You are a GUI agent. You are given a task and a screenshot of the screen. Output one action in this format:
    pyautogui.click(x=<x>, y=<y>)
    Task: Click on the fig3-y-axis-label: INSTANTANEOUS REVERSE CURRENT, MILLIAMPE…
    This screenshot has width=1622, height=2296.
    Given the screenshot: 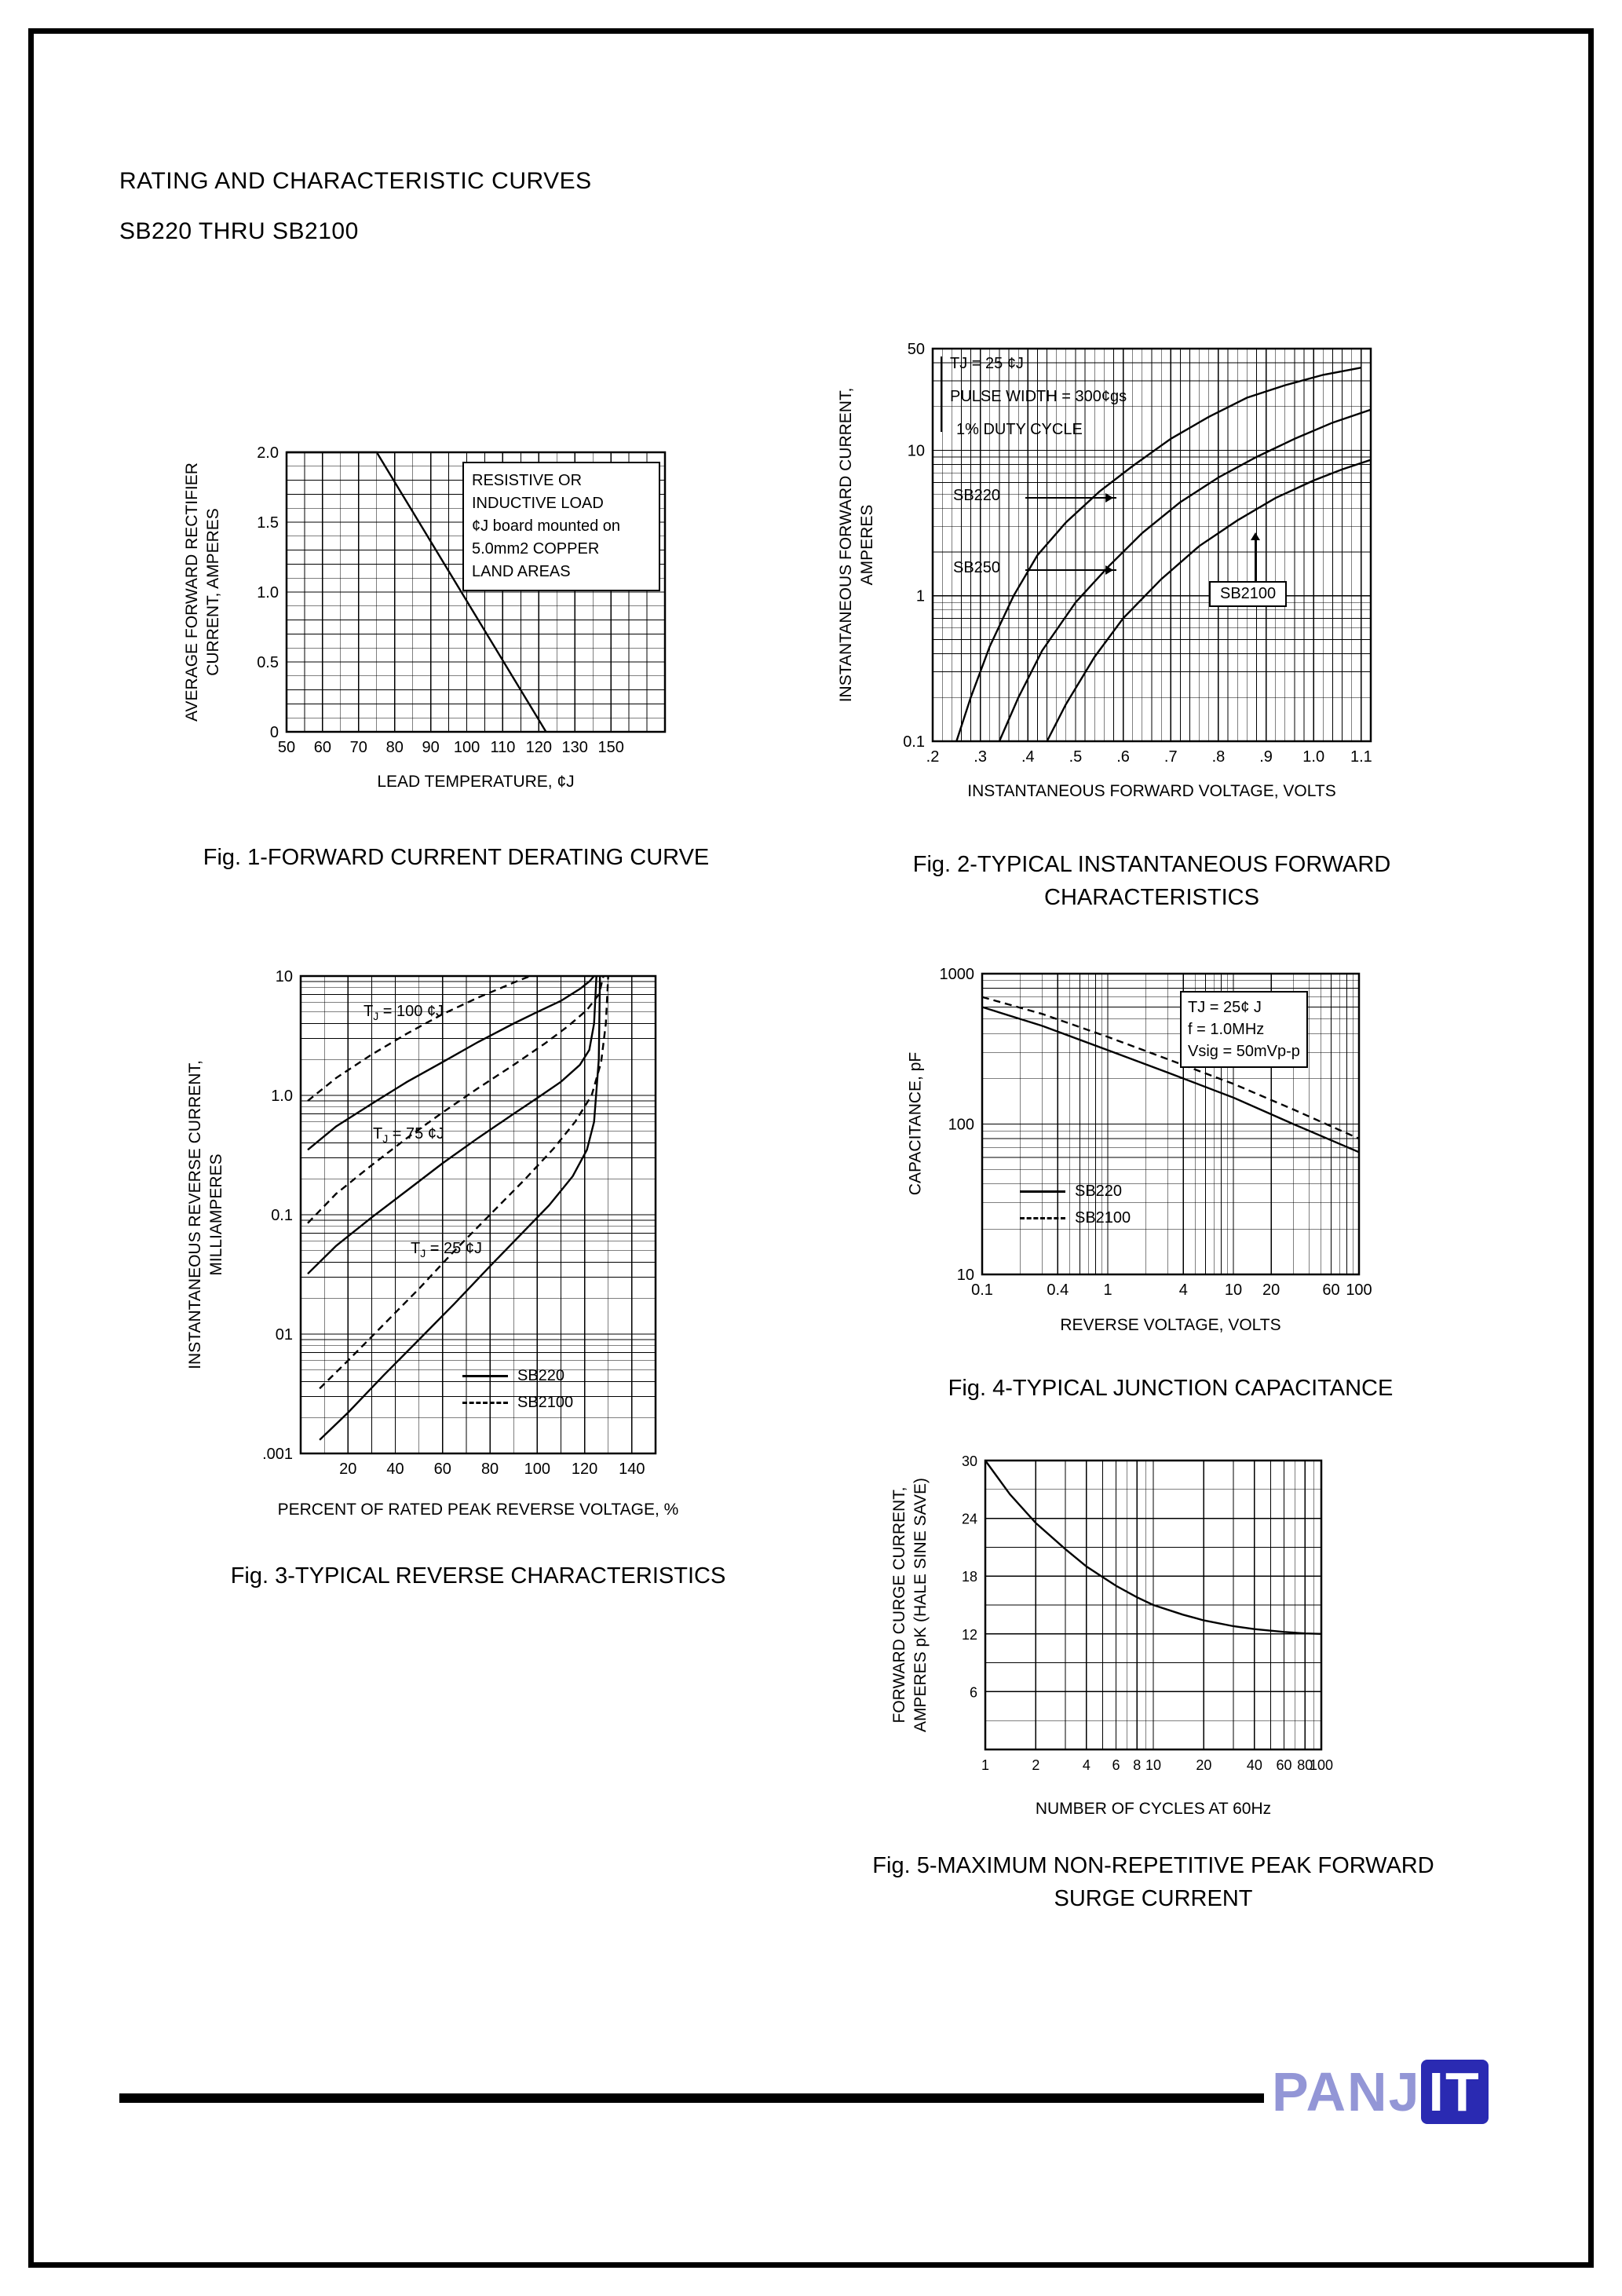 What is the action you would take?
    pyautogui.click(x=205, y=1214)
    